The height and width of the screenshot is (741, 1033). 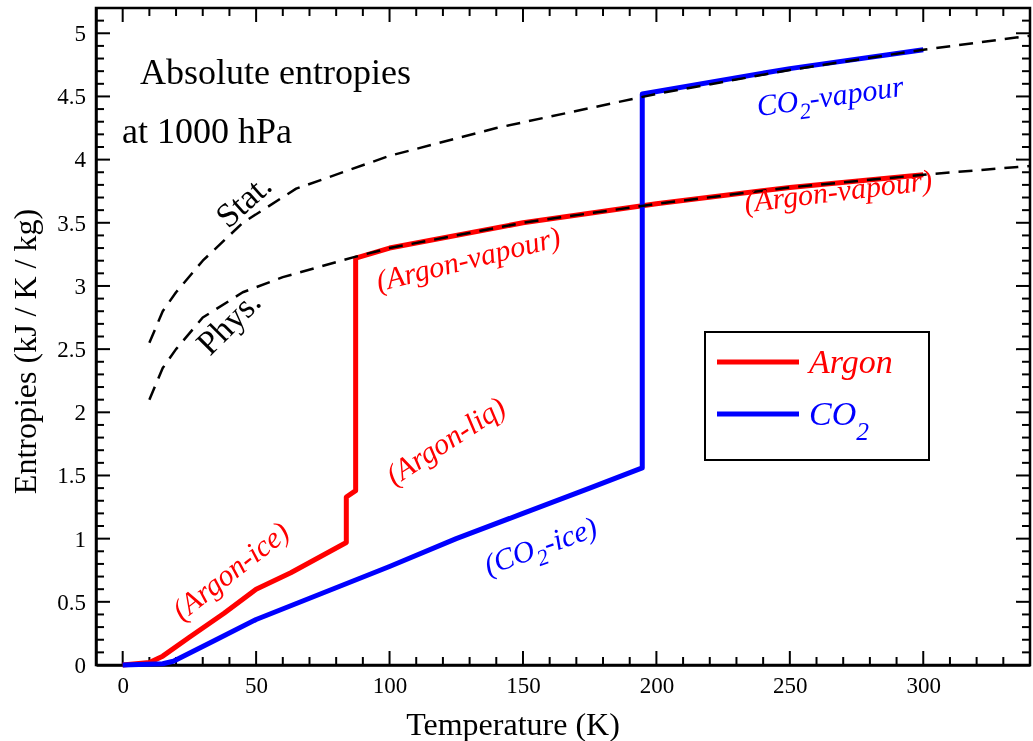 What do you see at coordinates (80, 665) in the screenshot?
I see `y-tick-label: 0` at bounding box center [80, 665].